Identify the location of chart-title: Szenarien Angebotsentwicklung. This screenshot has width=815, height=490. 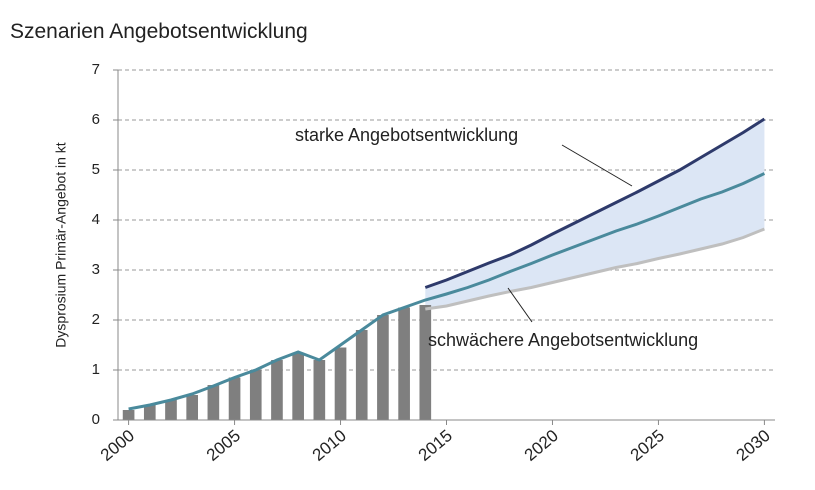
(159, 31).